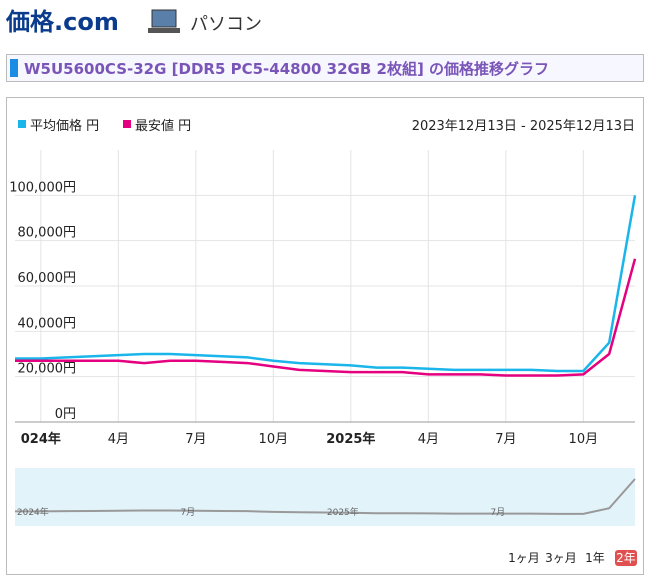  I want to click on title-bar, so click(325, 68).